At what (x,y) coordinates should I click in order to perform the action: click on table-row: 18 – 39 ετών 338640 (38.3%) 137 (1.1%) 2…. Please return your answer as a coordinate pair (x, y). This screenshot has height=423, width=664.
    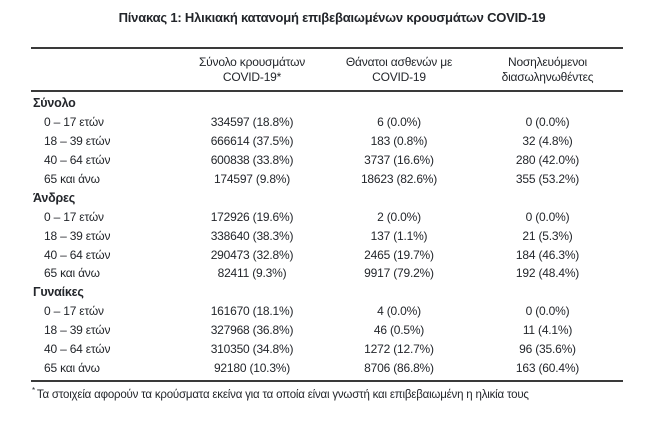
    Looking at the image, I should click on (327, 235).